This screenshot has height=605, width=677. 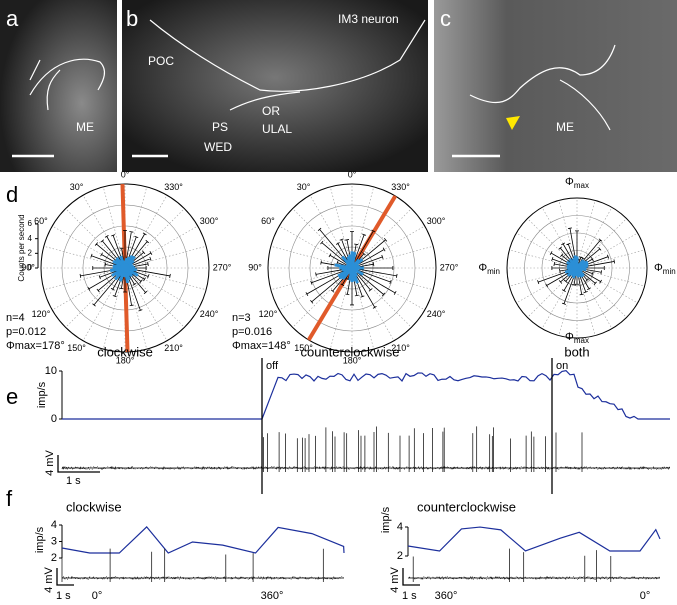 I want to click on stat-text: n=4, so click(x=15, y=318).